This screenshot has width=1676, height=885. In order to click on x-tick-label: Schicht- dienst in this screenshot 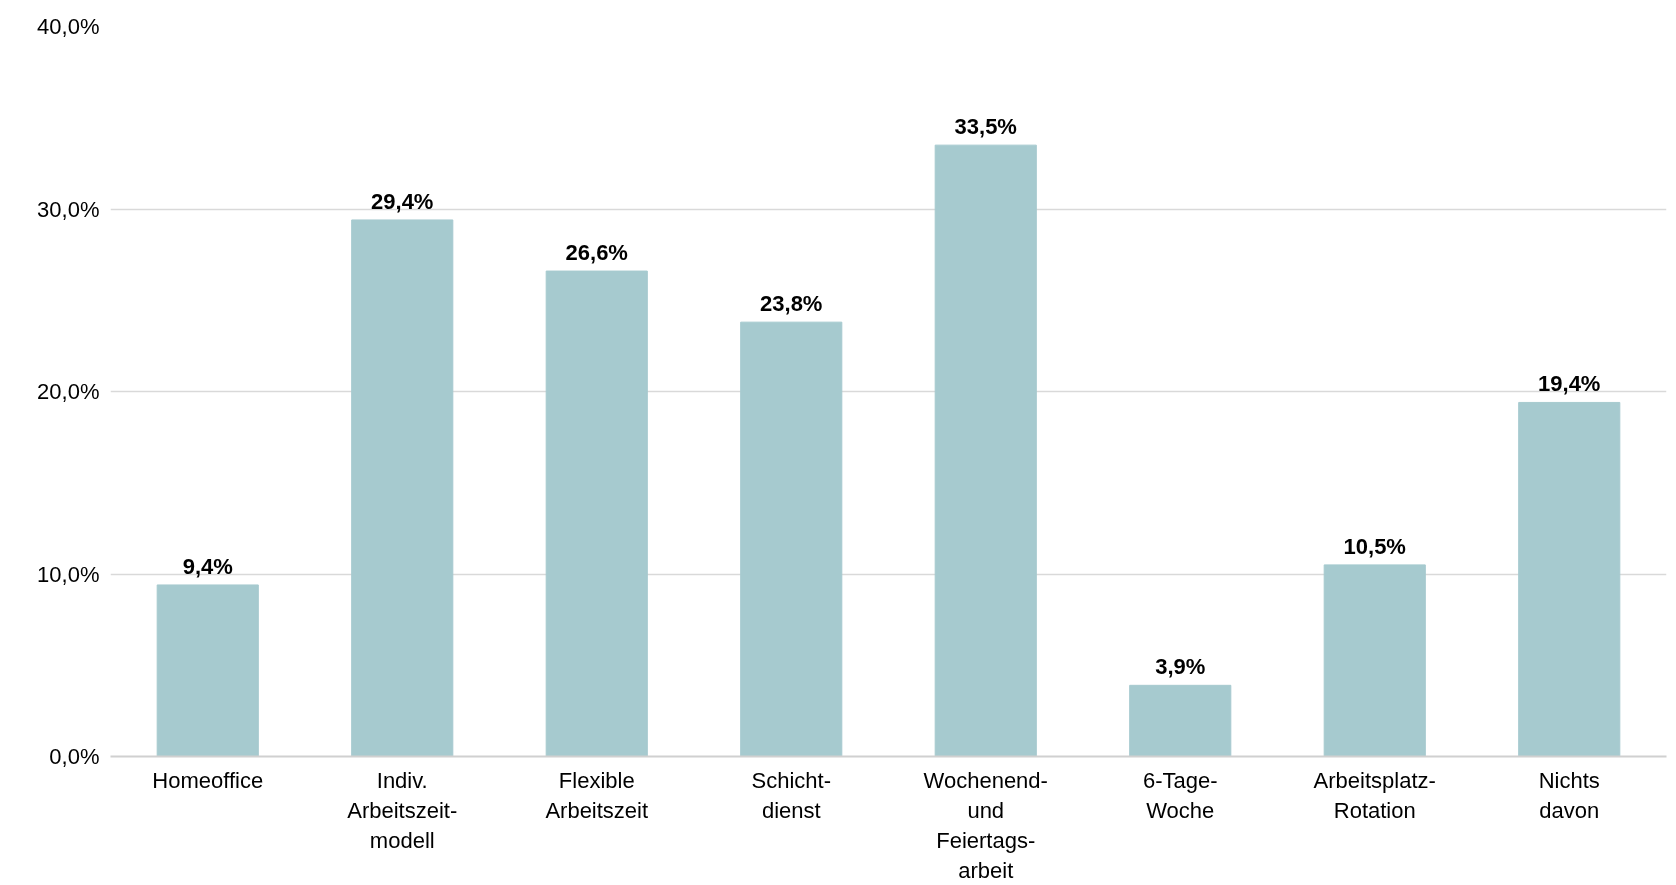, I will do `click(791, 795)`.